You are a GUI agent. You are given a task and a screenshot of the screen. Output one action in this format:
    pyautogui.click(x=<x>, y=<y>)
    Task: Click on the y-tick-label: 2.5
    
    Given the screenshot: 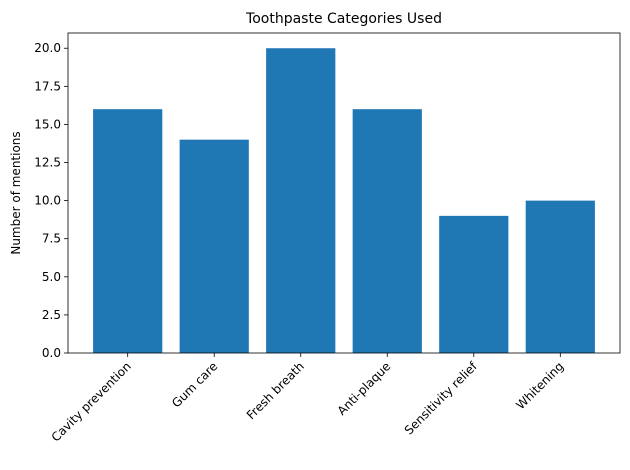 What is the action you would take?
    pyautogui.click(x=51, y=315)
    